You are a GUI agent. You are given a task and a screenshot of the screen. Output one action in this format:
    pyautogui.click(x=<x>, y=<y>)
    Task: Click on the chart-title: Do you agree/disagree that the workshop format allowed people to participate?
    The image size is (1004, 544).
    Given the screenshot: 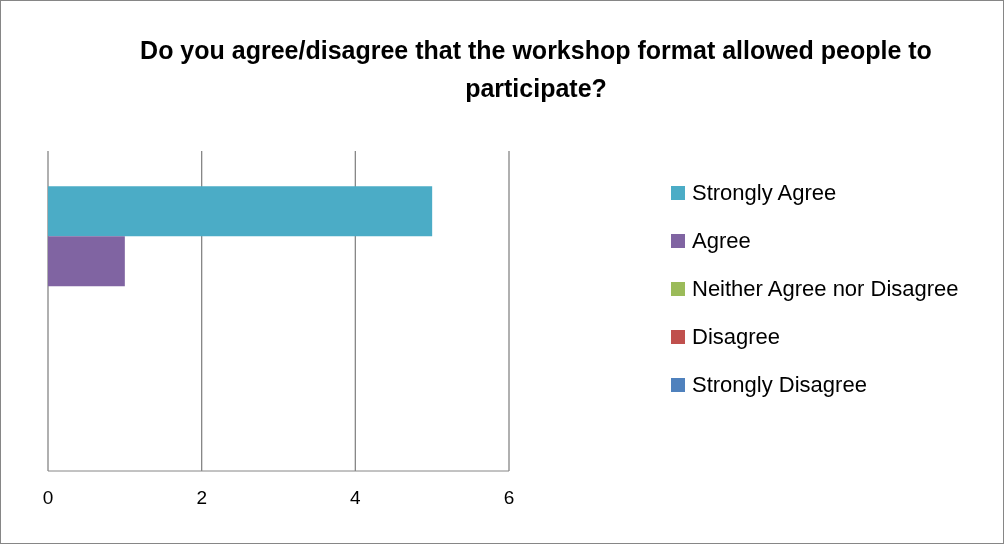 What is the action you would take?
    pyautogui.click(x=536, y=69)
    